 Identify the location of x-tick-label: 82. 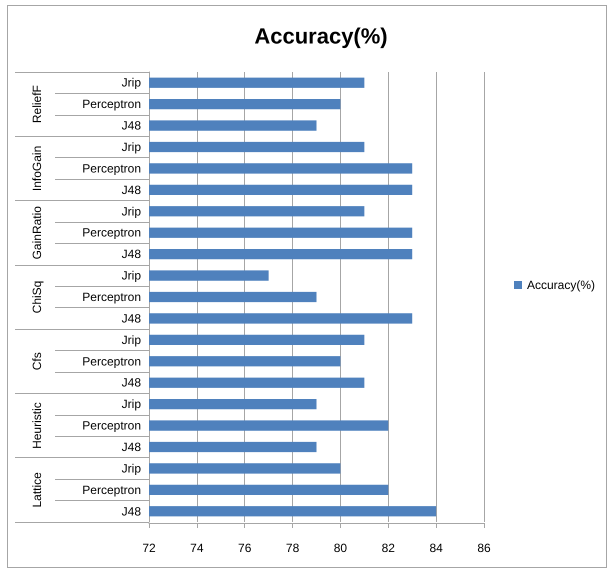
(389, 548).